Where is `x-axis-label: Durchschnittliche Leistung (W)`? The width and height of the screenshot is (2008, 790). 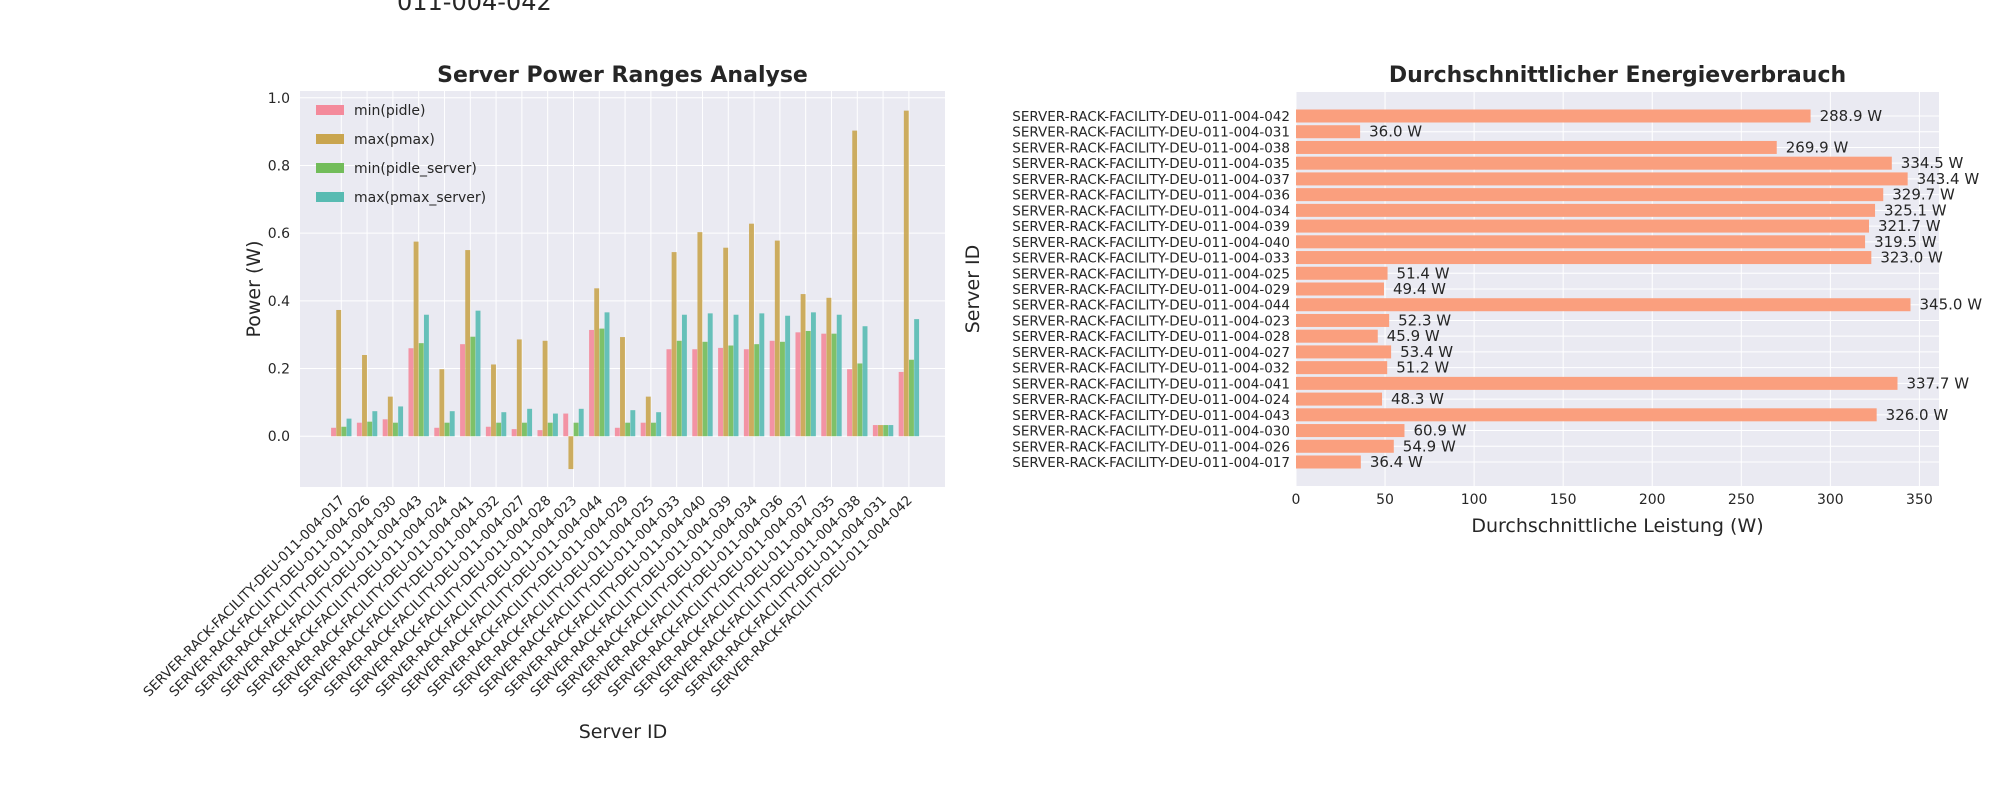
x-axis-label: Durchschnittliche Leistung (W) is located at coordinates (1617, 526).